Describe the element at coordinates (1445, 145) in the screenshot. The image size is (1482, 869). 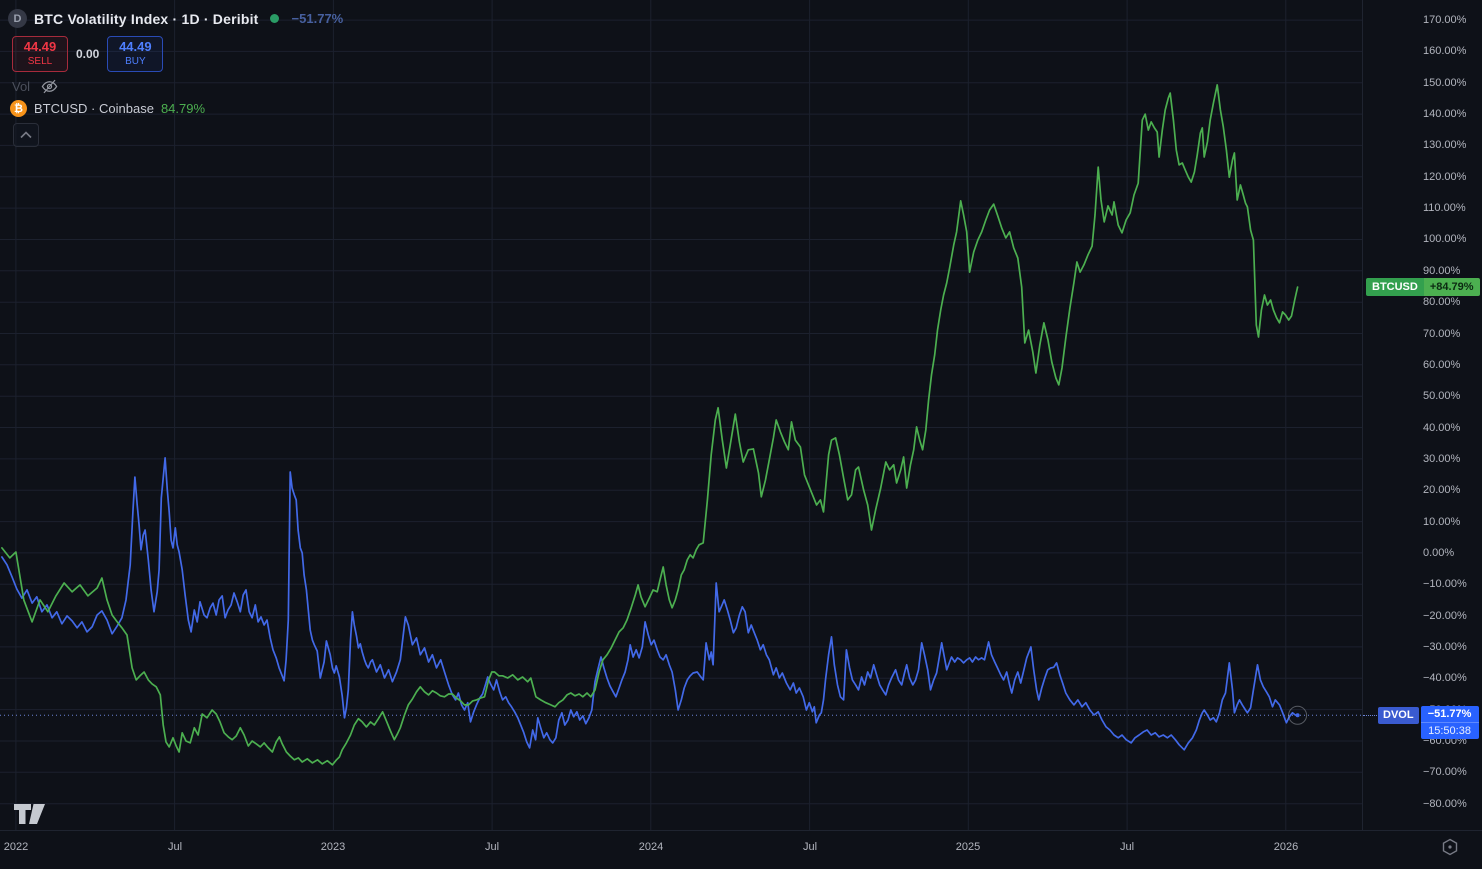
I see `y-axis-label: 130.00%` at that location.